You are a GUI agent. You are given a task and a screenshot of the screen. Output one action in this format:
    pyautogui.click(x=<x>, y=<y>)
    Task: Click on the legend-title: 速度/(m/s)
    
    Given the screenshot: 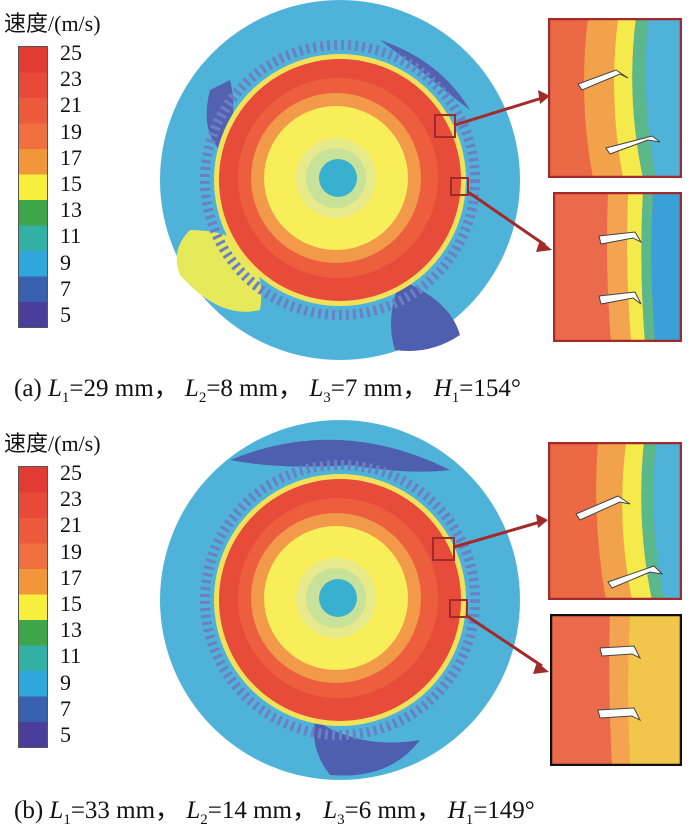 What is the action you would take?
    pyautogui.click(x=52, y=443)
    